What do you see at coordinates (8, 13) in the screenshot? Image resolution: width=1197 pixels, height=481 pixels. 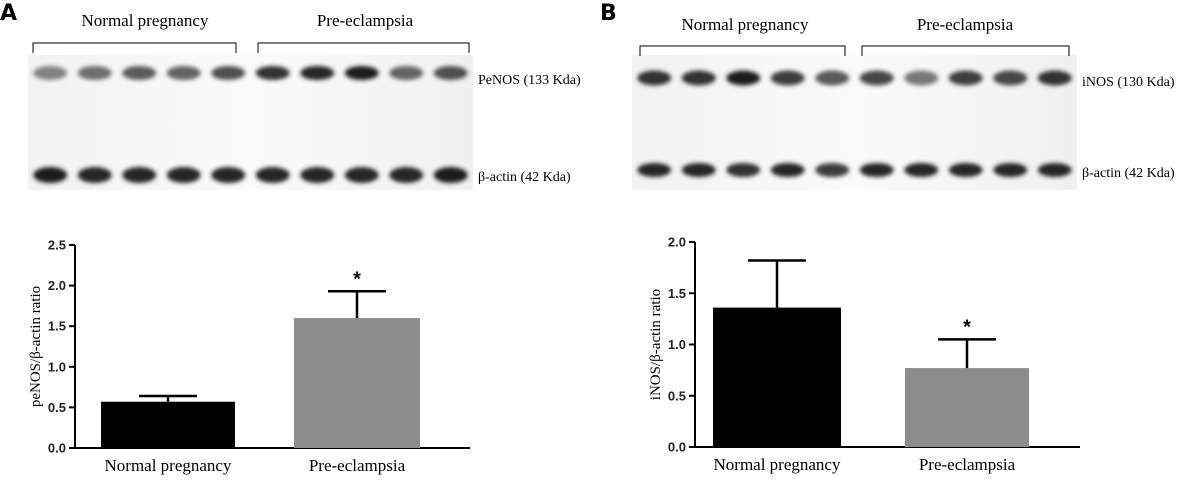 I see `panel-a-letter: A` at bounding box center [8, 13].